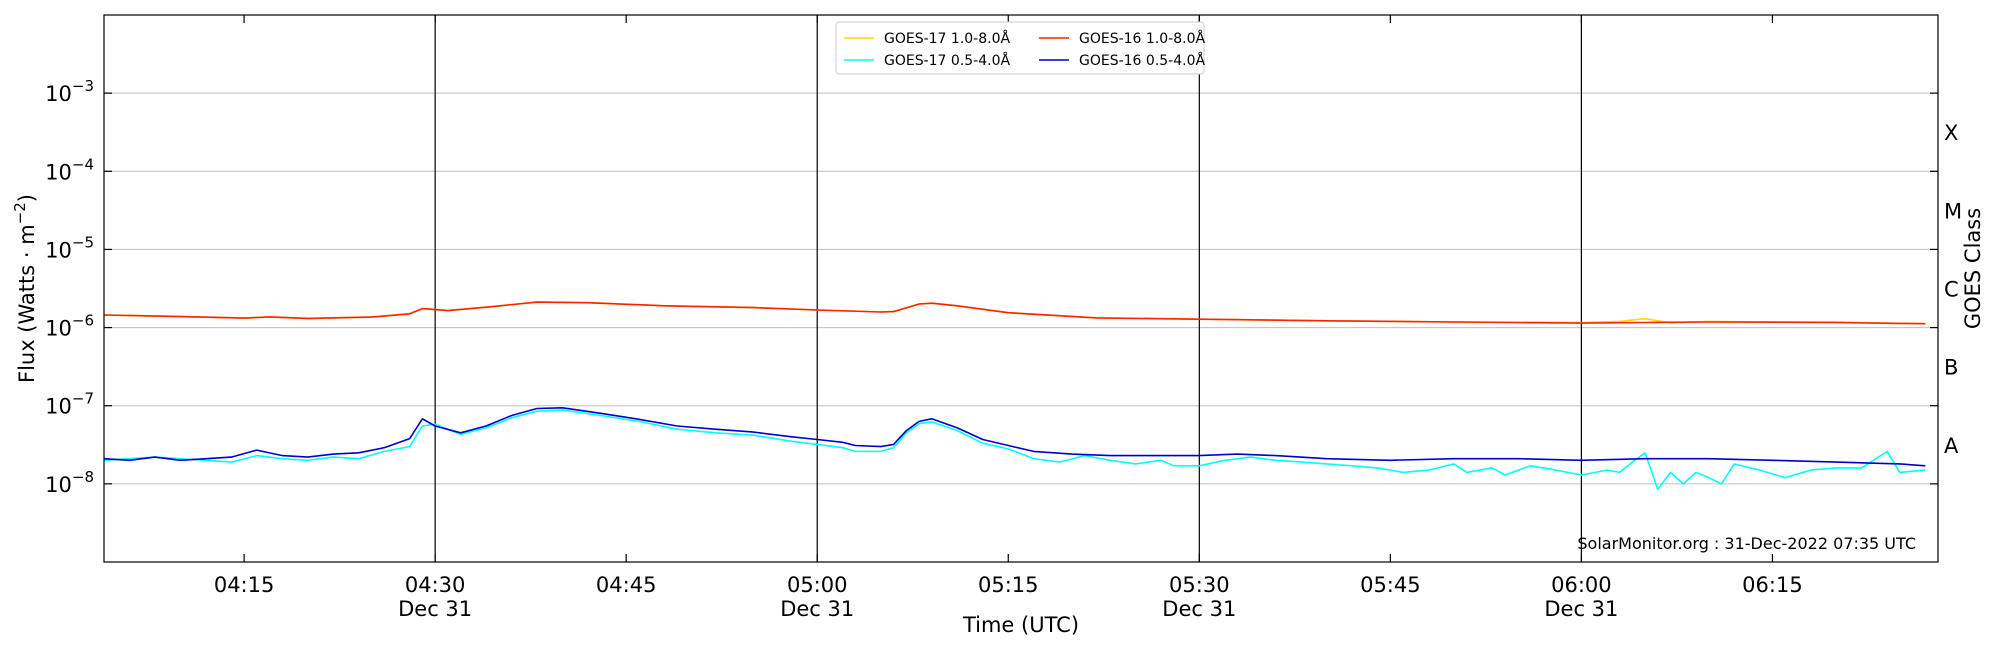  Describe the element at coordinates (947, 38) in the screenshot. I see `legend-label: GOES-17 1.0-8.0Å` at that location.